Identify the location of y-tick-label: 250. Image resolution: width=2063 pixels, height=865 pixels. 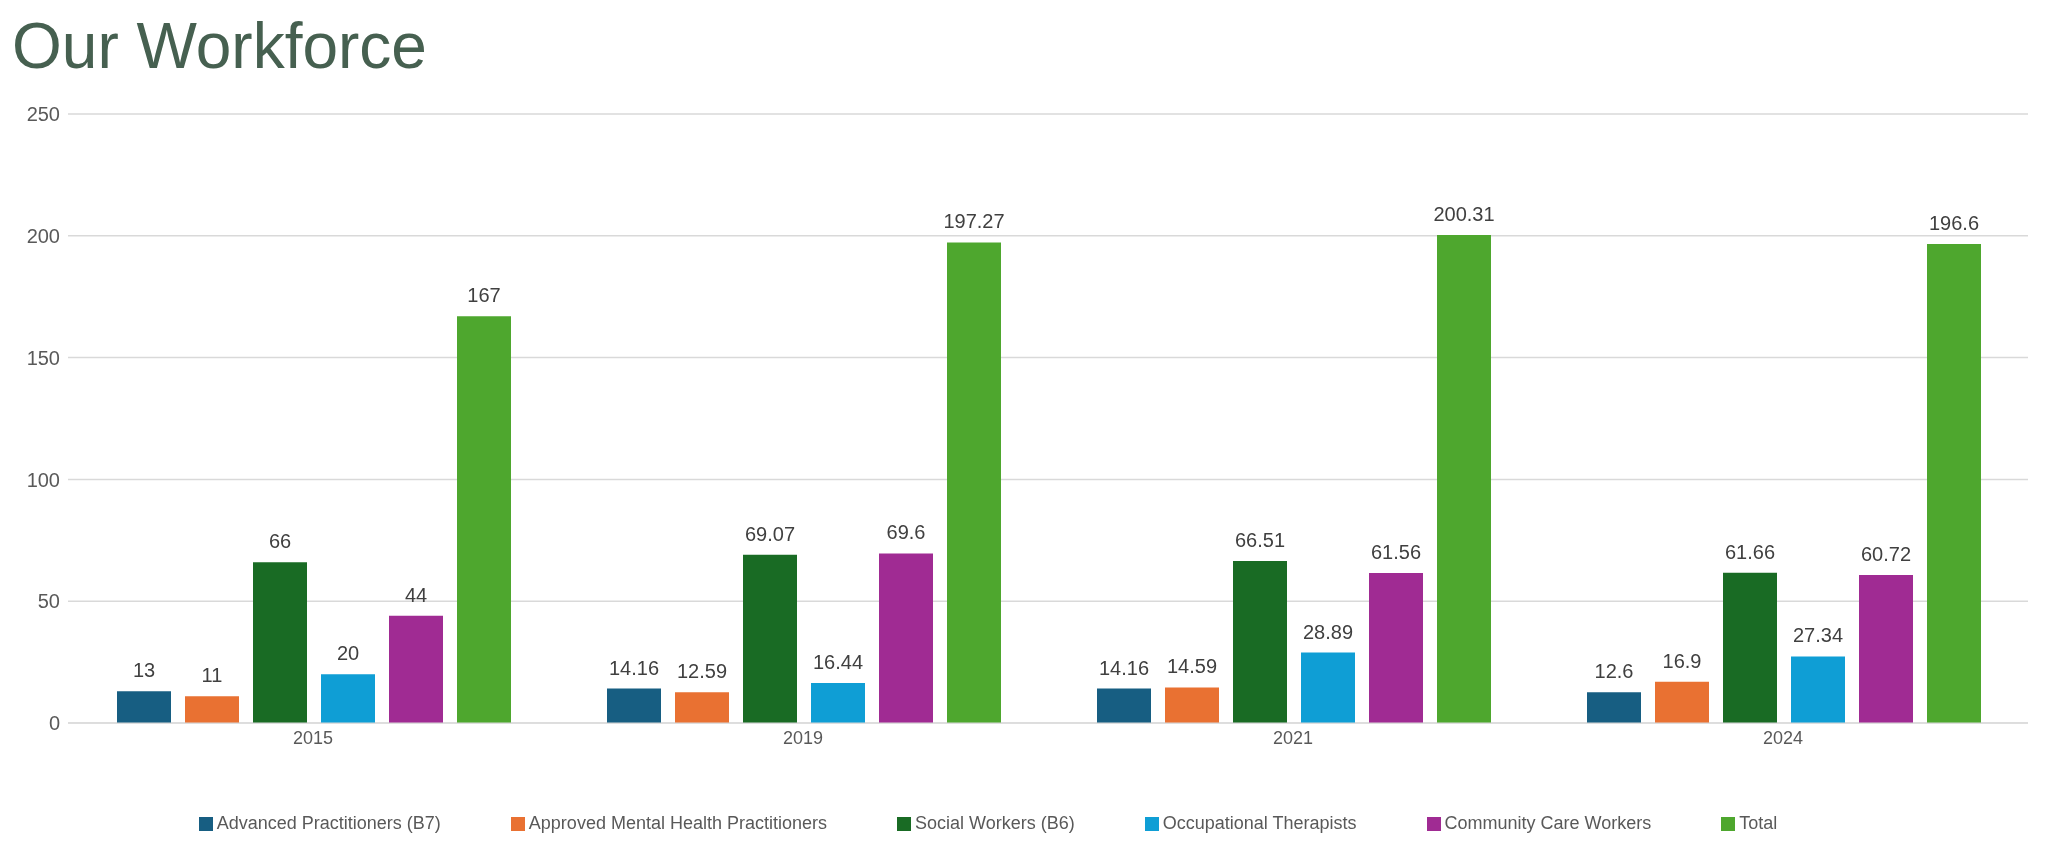
(43, 114).